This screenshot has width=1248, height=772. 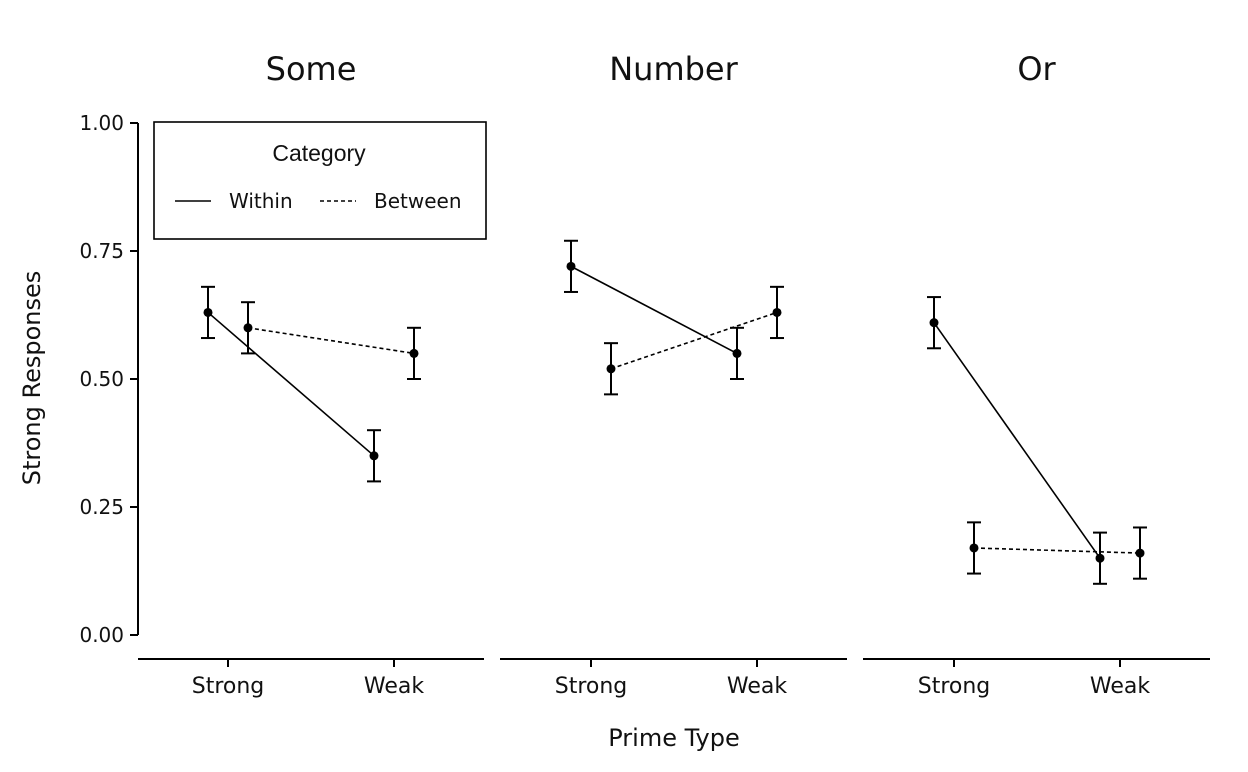 What do you see at coordinates (101, 251) in the screenshot?
I see `y-tick-label: 0.75` at bounding box center [101, 251].